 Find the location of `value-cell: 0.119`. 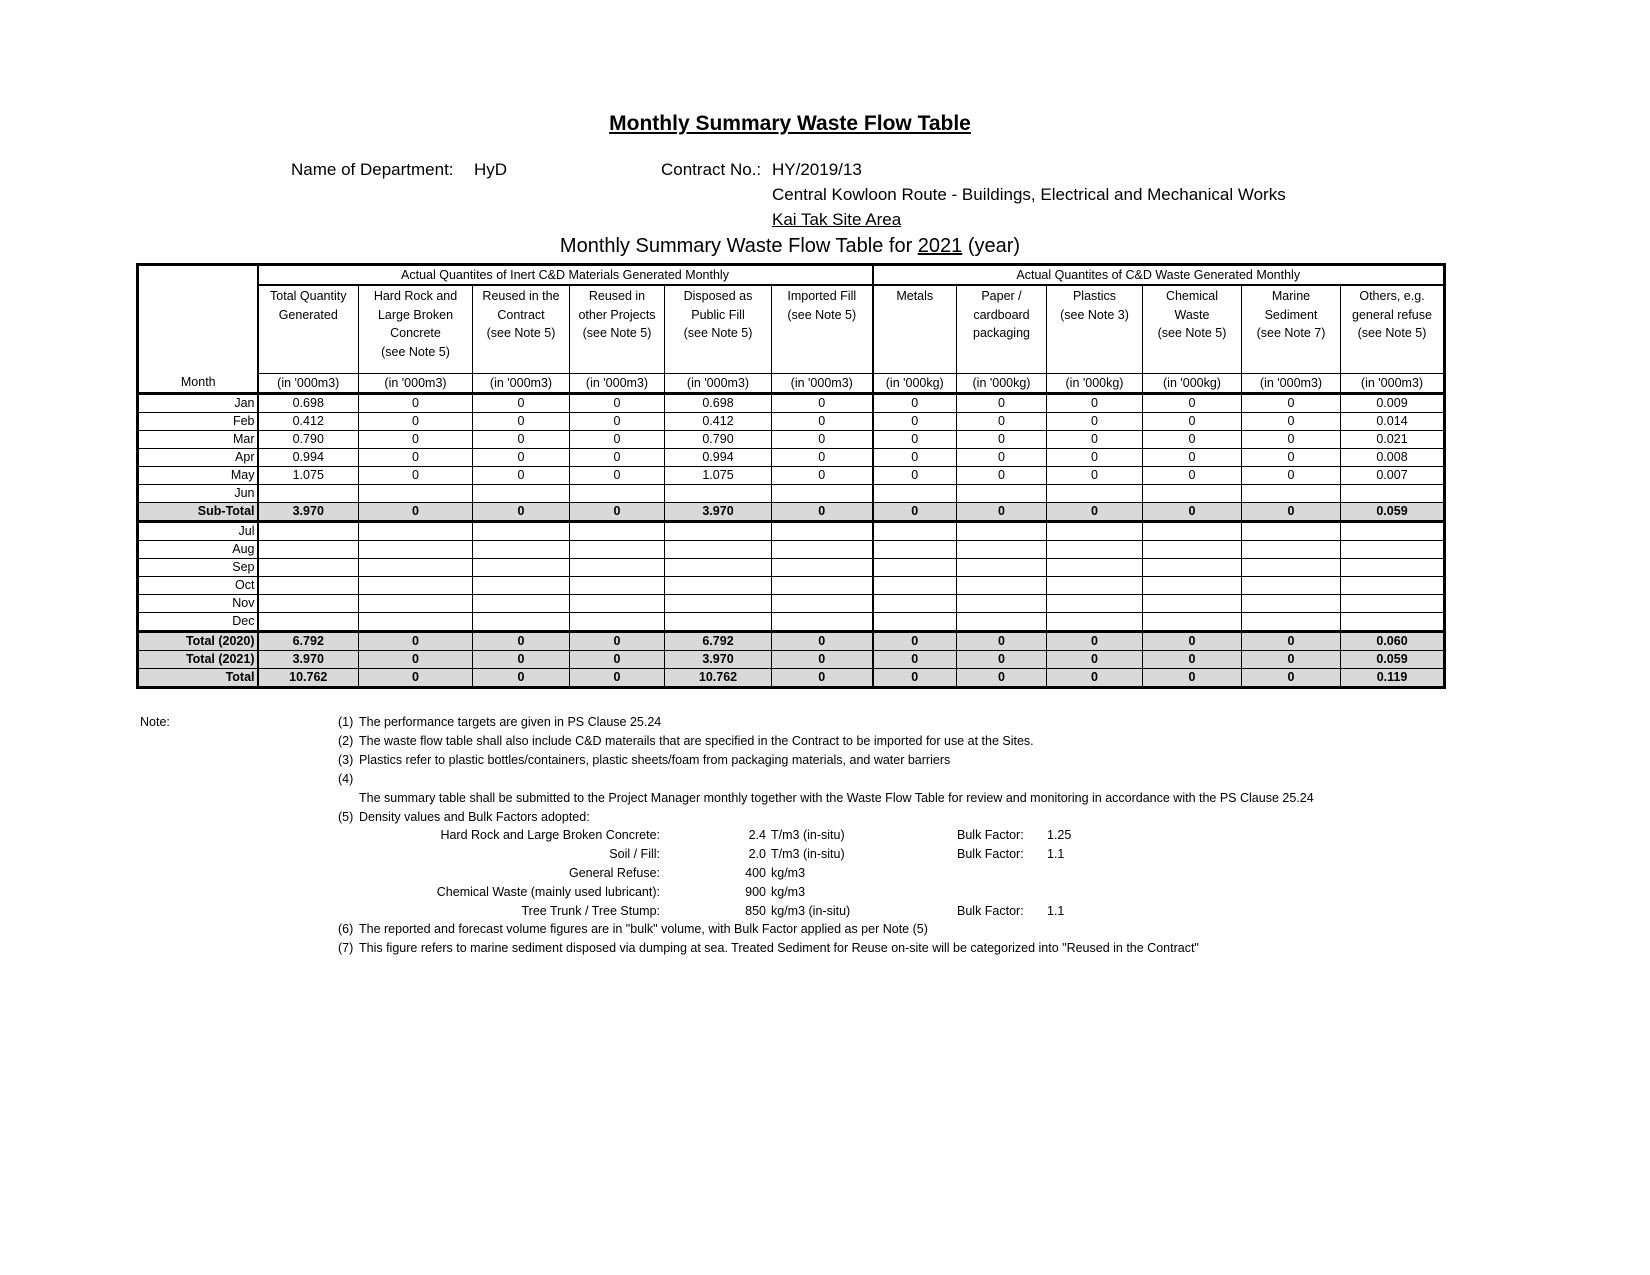

value-cell: 0.119 is located at coordinates (1392, 678).